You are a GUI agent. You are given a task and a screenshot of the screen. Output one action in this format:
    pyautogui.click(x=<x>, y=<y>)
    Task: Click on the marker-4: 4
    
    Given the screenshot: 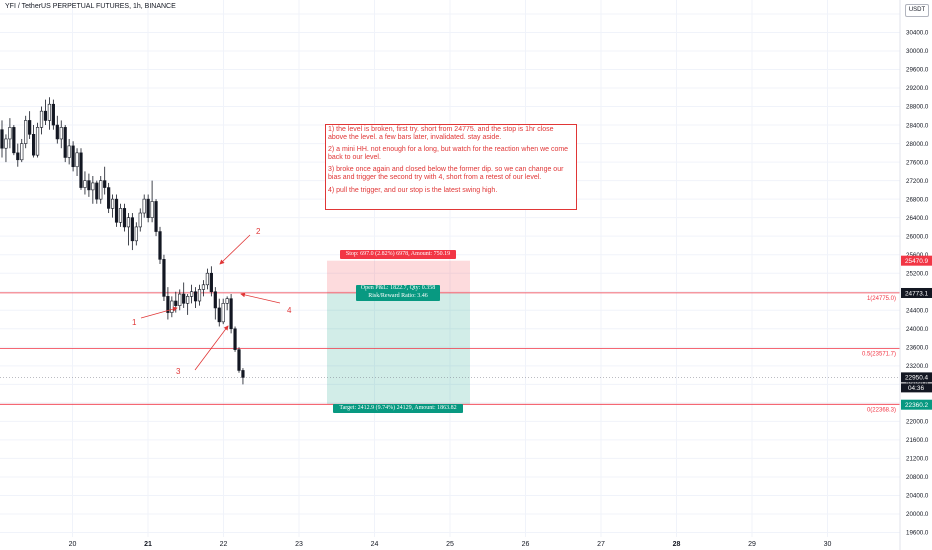 What is the action you would take?
    pyautogui.click(x=289, y=310)
    